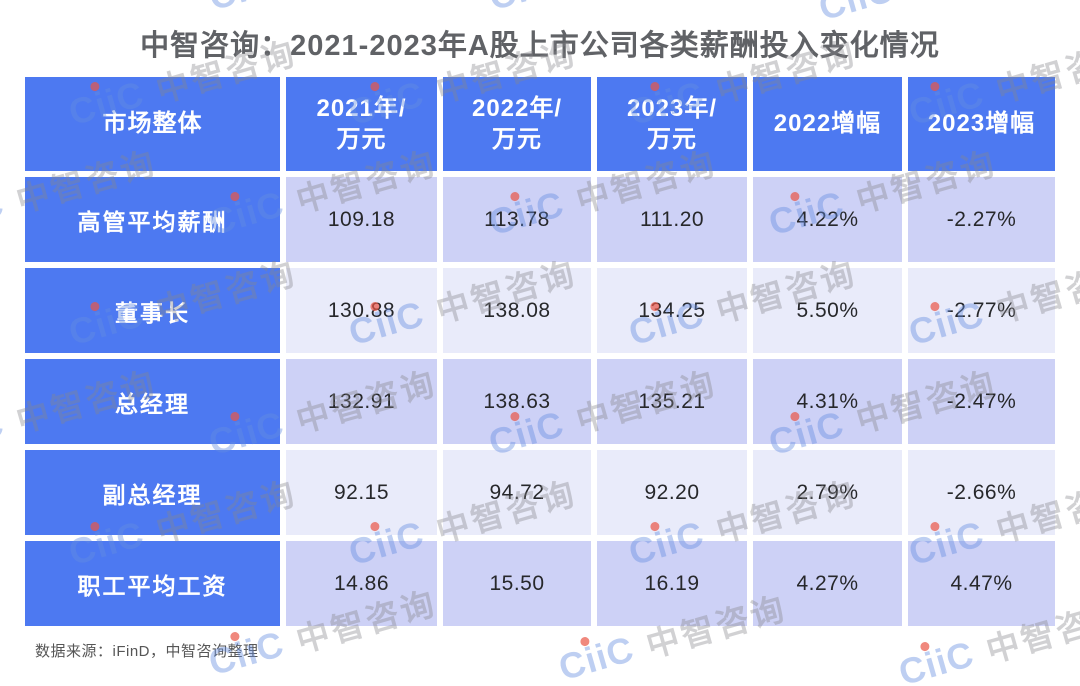 This screenshot has height=686, width=1080. Describe the element at coordinates (981, 401) in the screenshot. I see `data-cell: -2.47%` at that location.